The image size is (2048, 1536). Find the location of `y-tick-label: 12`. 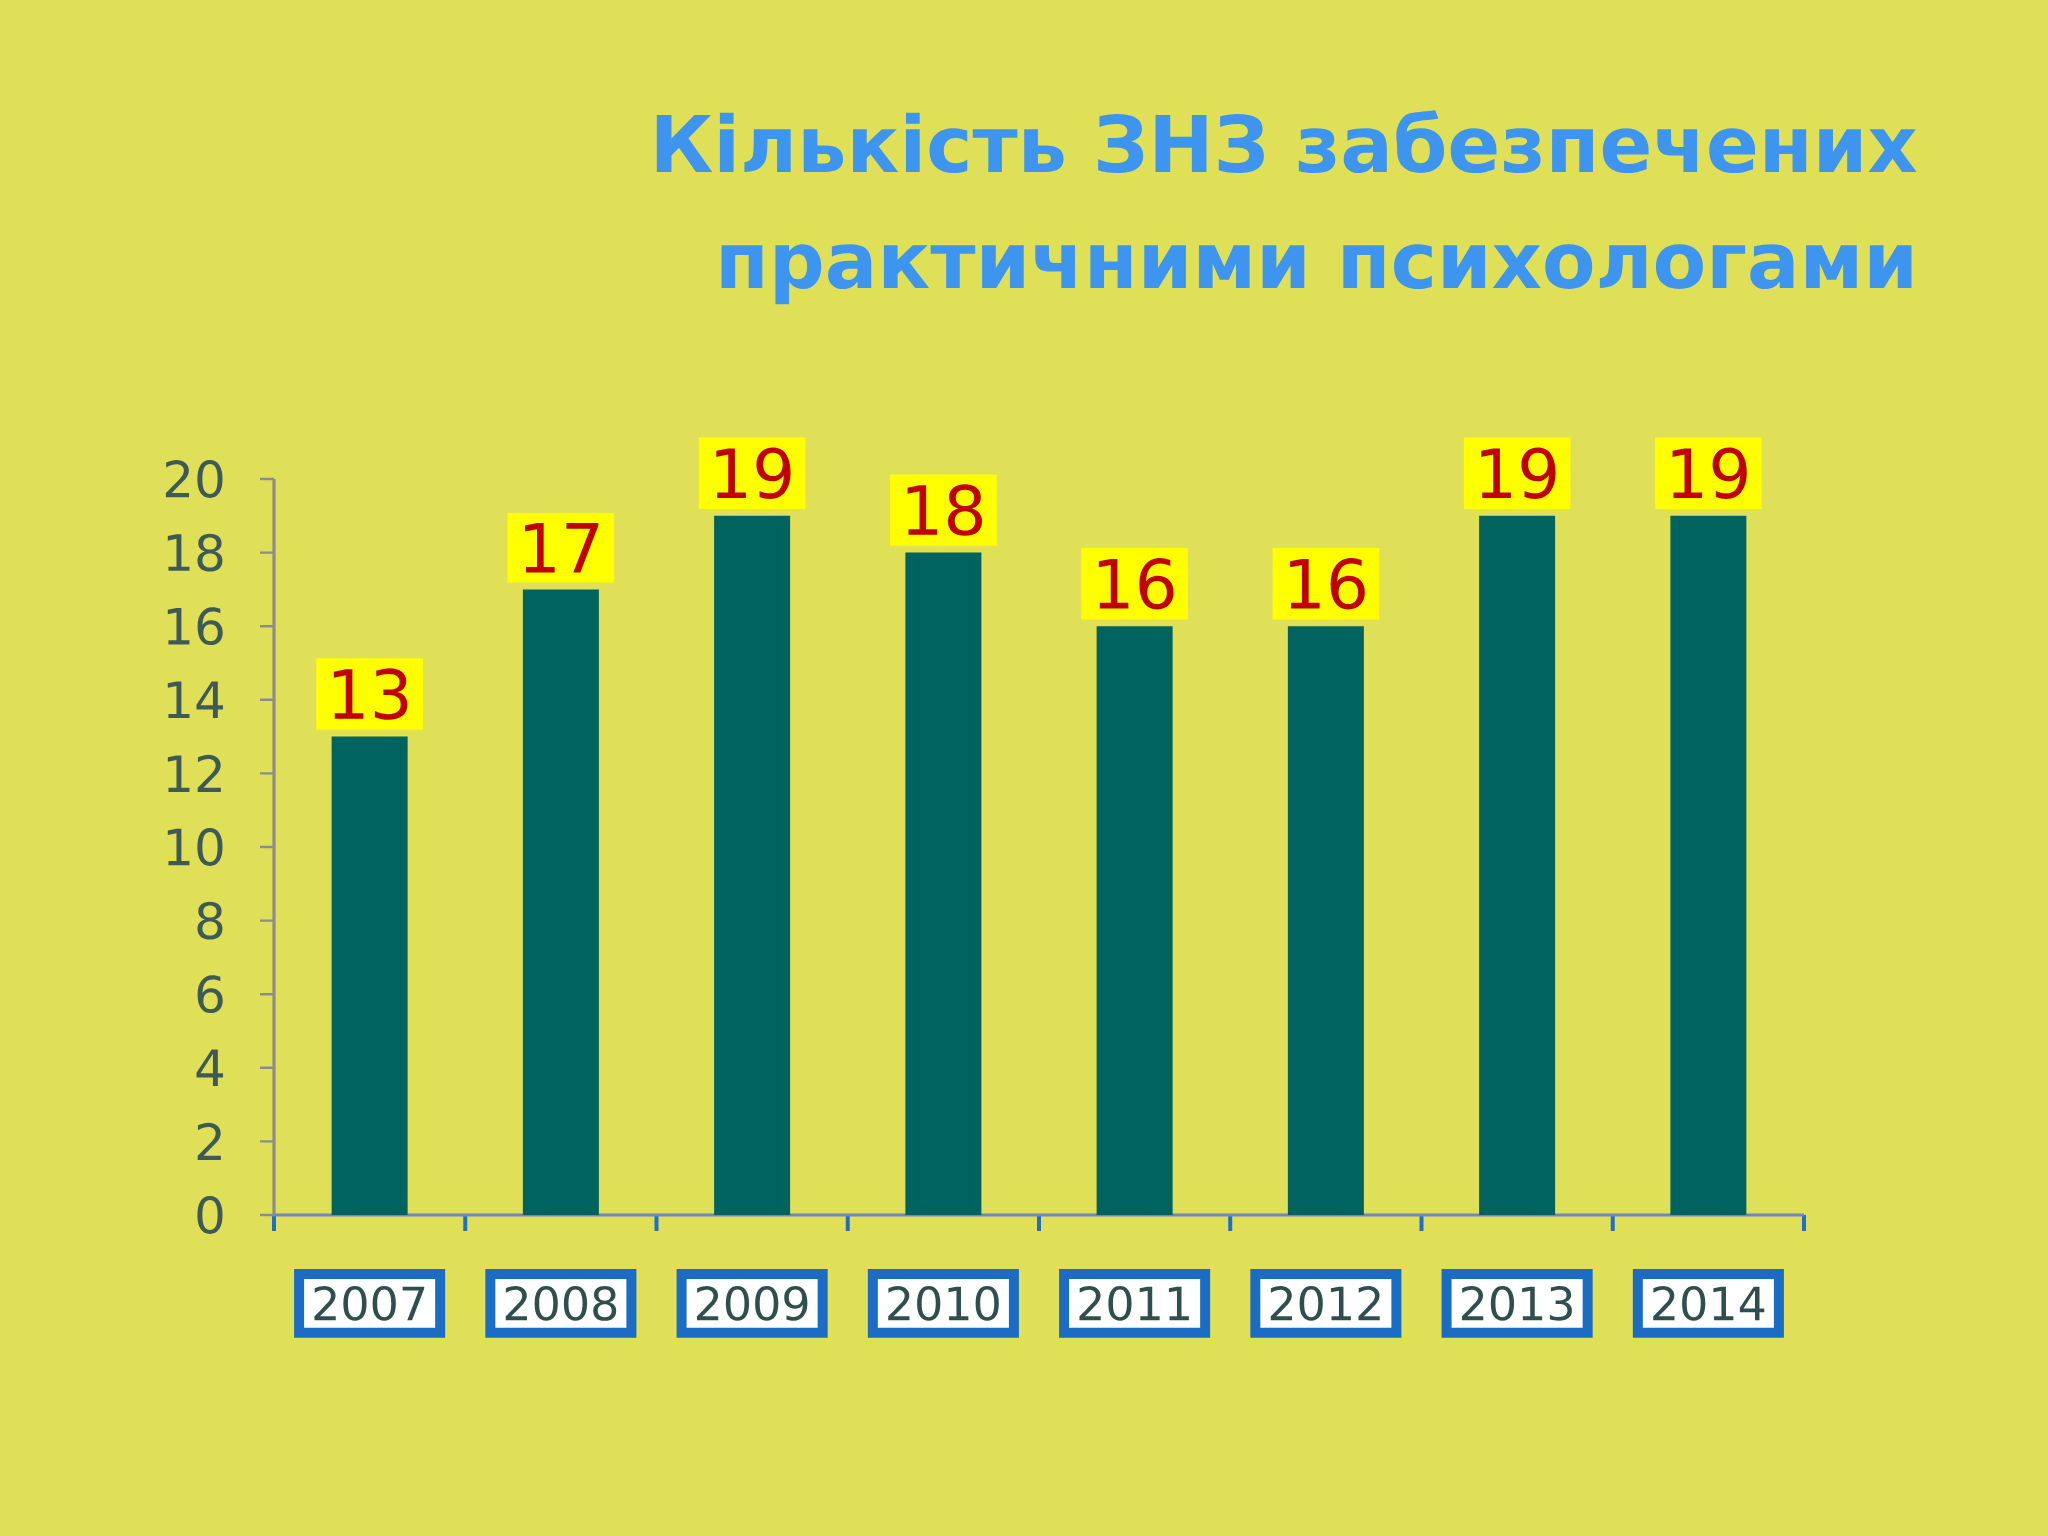

y-tick-label: 12 is located at coordinates (194, 773).